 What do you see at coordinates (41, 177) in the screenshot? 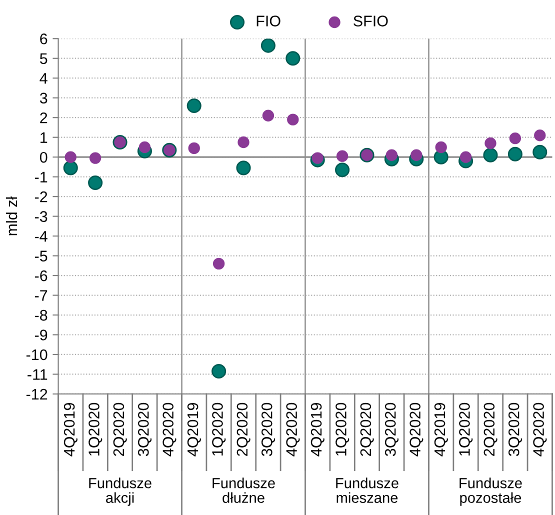
I see `y-tick-label: -1` at bounding box center [41, 177].